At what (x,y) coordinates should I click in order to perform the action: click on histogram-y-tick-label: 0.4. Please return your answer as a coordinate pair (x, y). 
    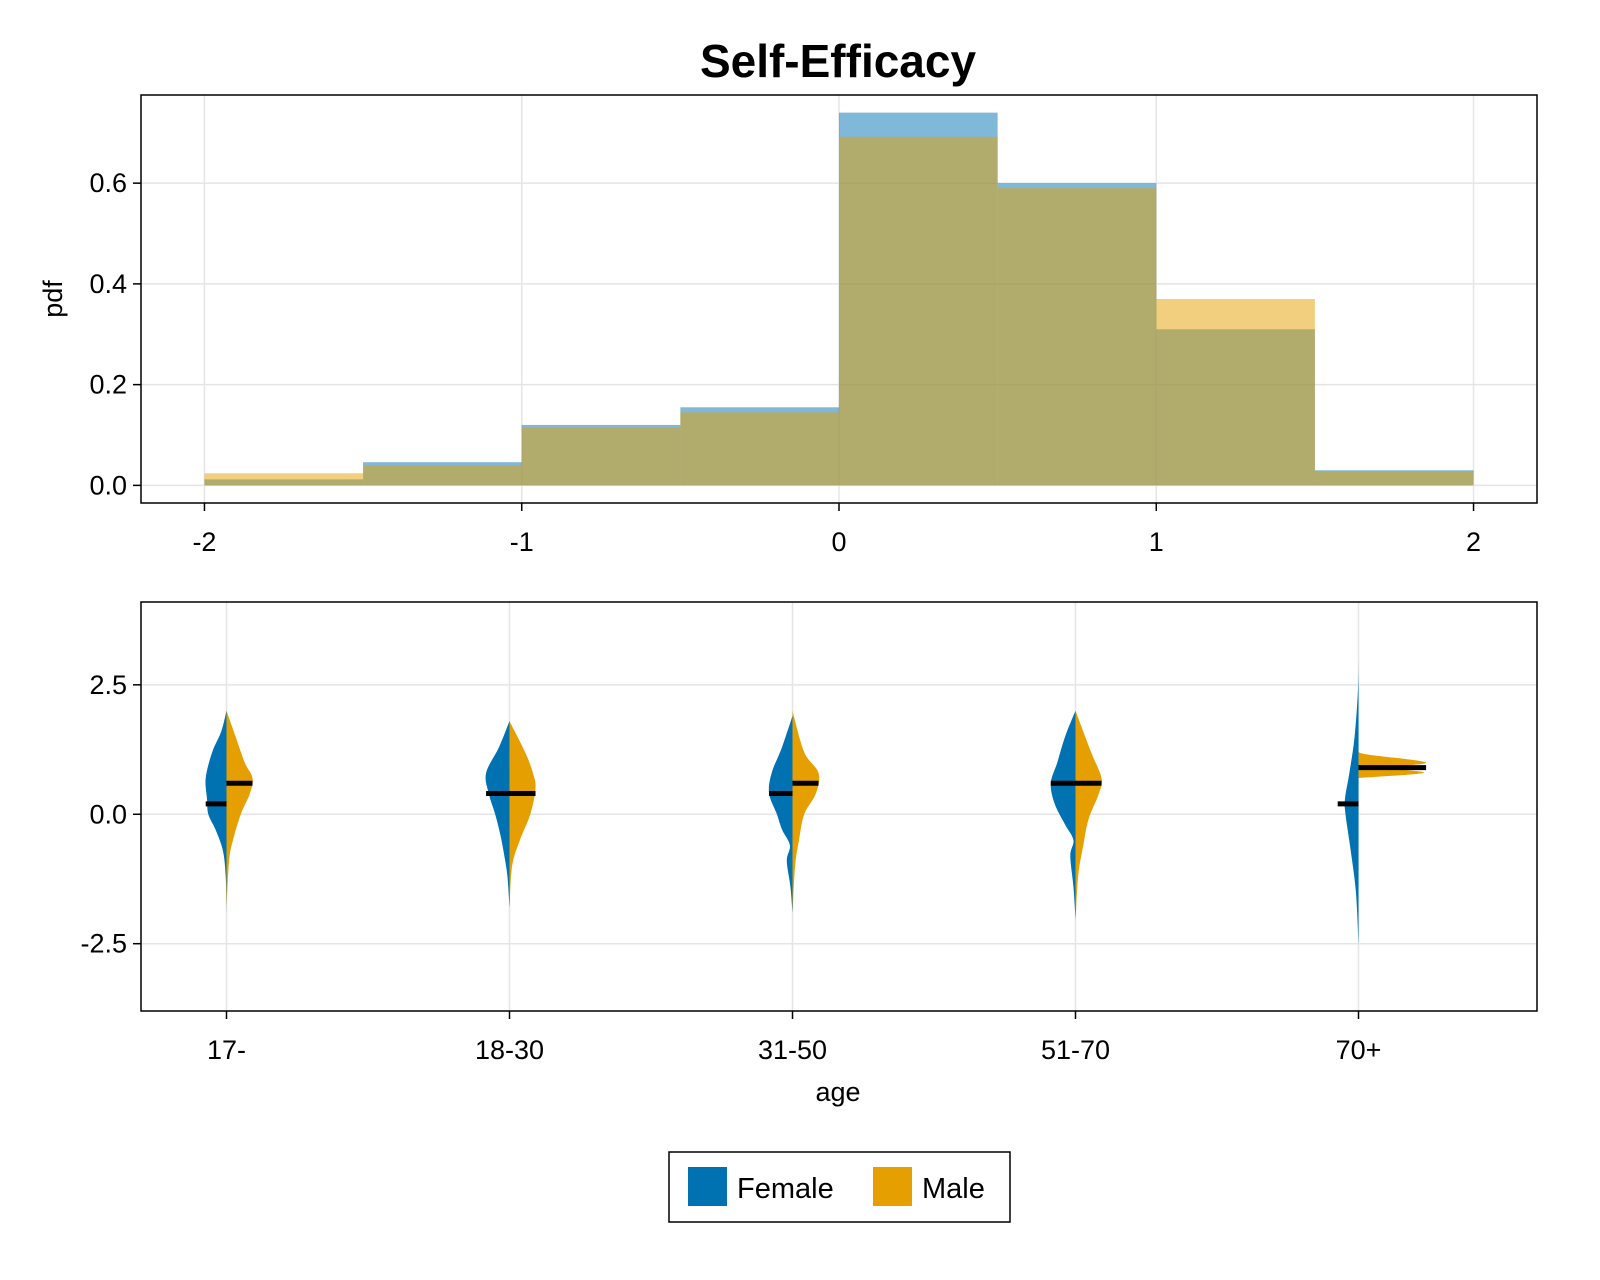
    Looking at the image, I should click on (108, 284).